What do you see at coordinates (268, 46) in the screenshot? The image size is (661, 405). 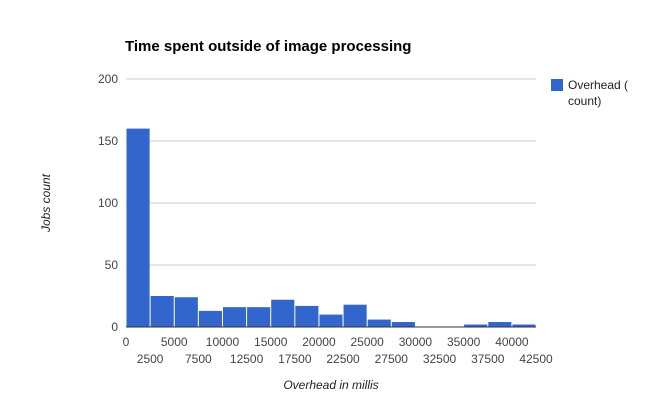 I see `chart-title: Time spent outside of image processing` at bounding box center [268, 46].